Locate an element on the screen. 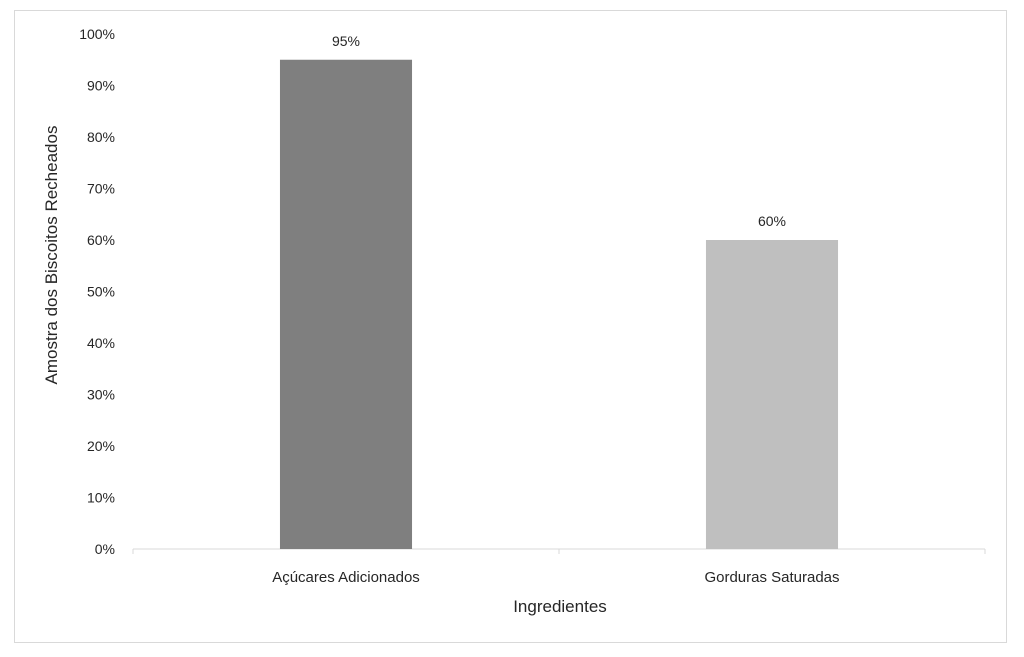  y-tick-label: 20% is located at coordinates (101, 446).